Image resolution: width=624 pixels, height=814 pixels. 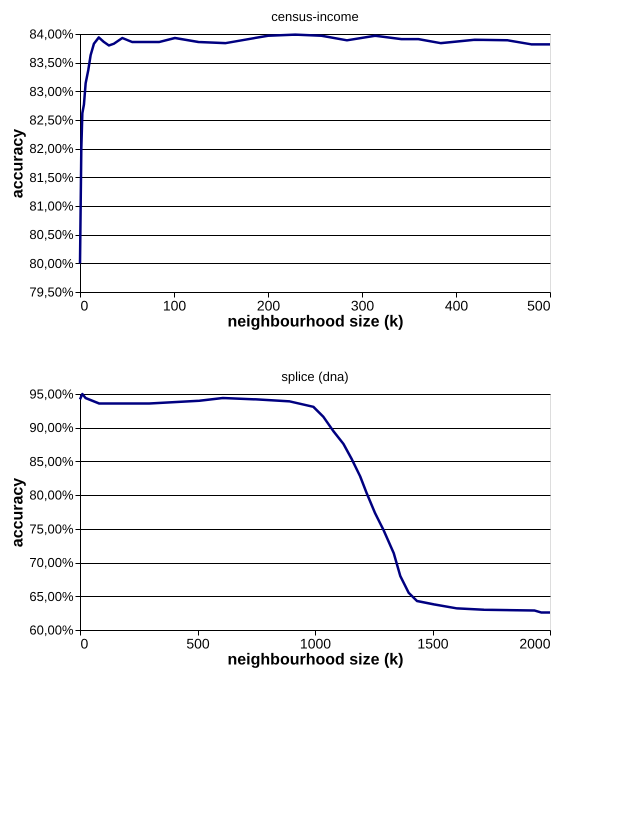 What do you see at coordinates (51, 148) in the screenshot?
I see `y-tick-label: 82,00%` at bounding box center [51, 148].